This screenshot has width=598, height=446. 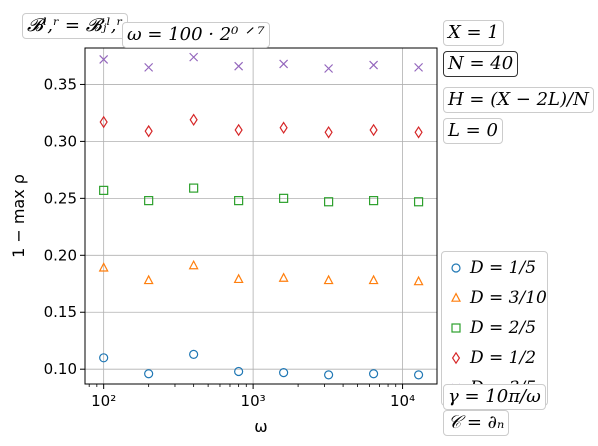 I want to click on y-tick-label: 0.30, so click(x=60, y=141).